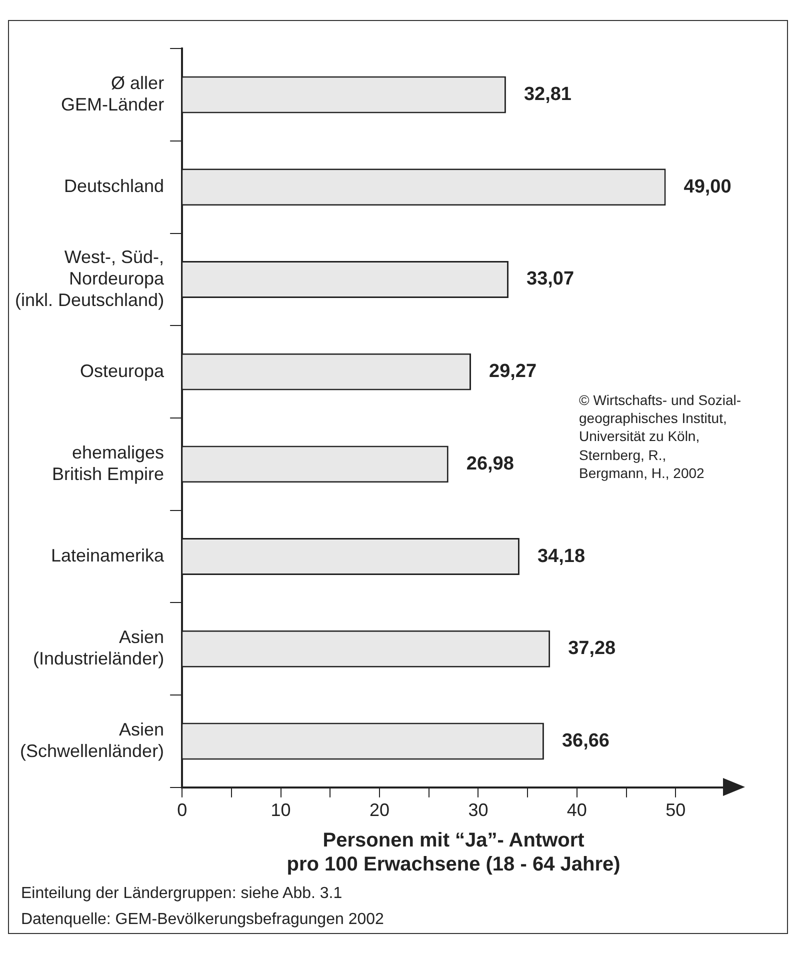 Image resolution: width=800 pixels, height=967 pixels. What do you see at coordinates (379, 810) in the screenshot?
I see `x-tick-label: 20` at bounding box center [379, 810].